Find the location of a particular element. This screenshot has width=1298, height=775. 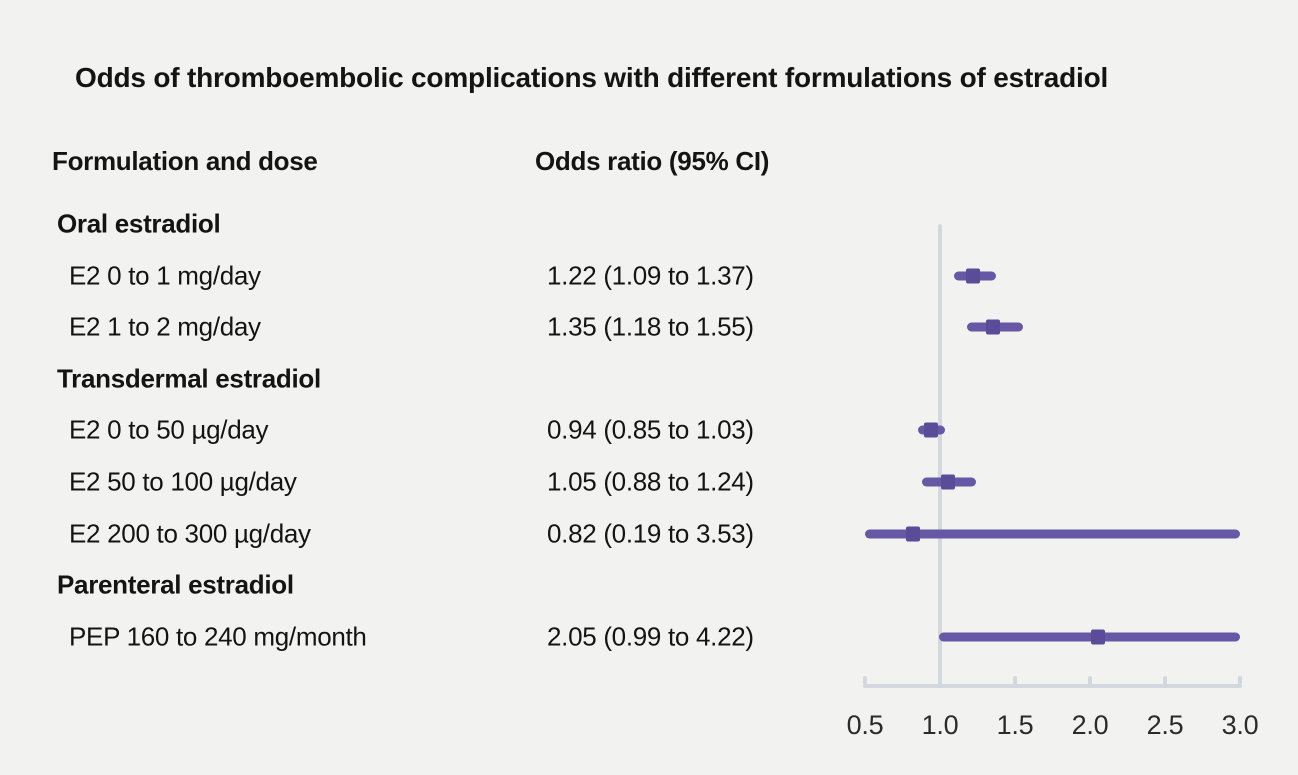

group-label: Oral estradiol is located at coordinates (139, 223).